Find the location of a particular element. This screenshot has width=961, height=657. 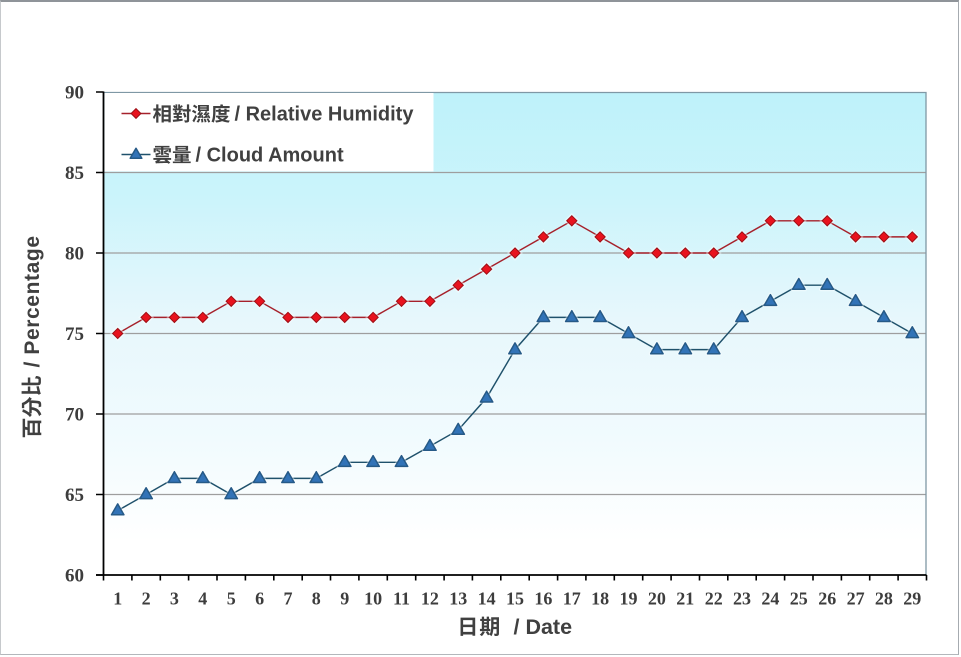

svg-text: 19 is located at coordinates (629, 599).